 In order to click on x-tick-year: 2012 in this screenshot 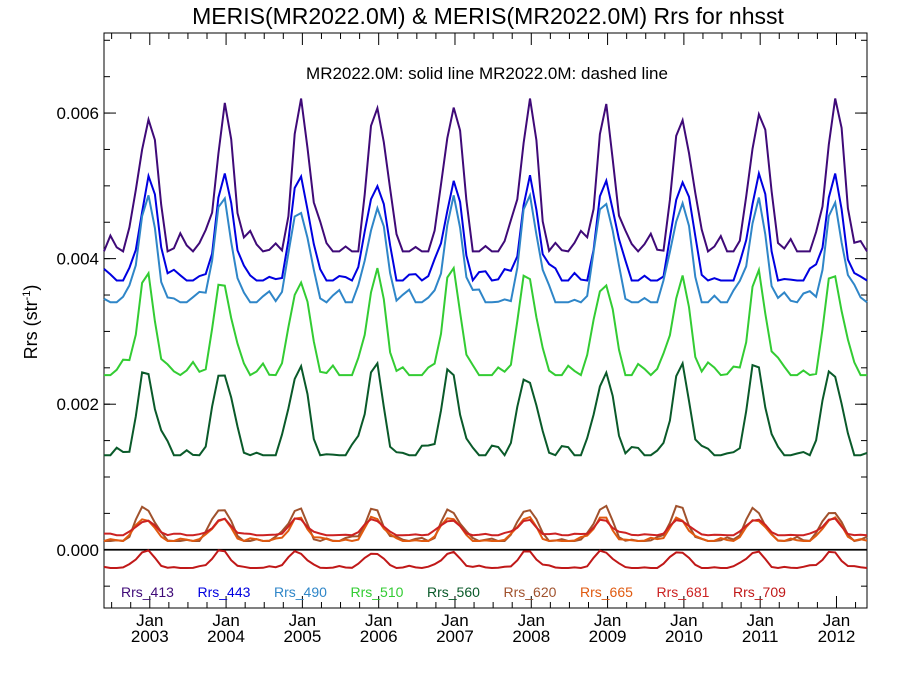, I will do `click(837, 636)`.